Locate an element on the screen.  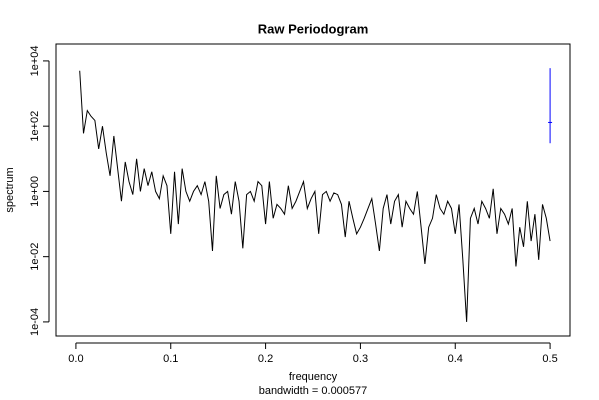
x-tick-label: 0.5 is located at coordinates (549, 359).